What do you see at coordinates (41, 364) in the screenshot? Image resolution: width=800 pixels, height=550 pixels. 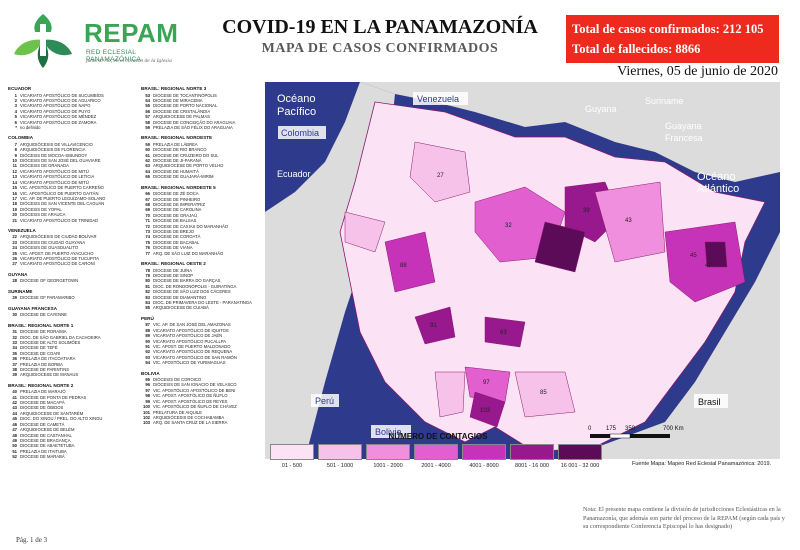 I see `jurisdiction-name: PRELAZIA DE BORBA` at bounding box center [41, 364].